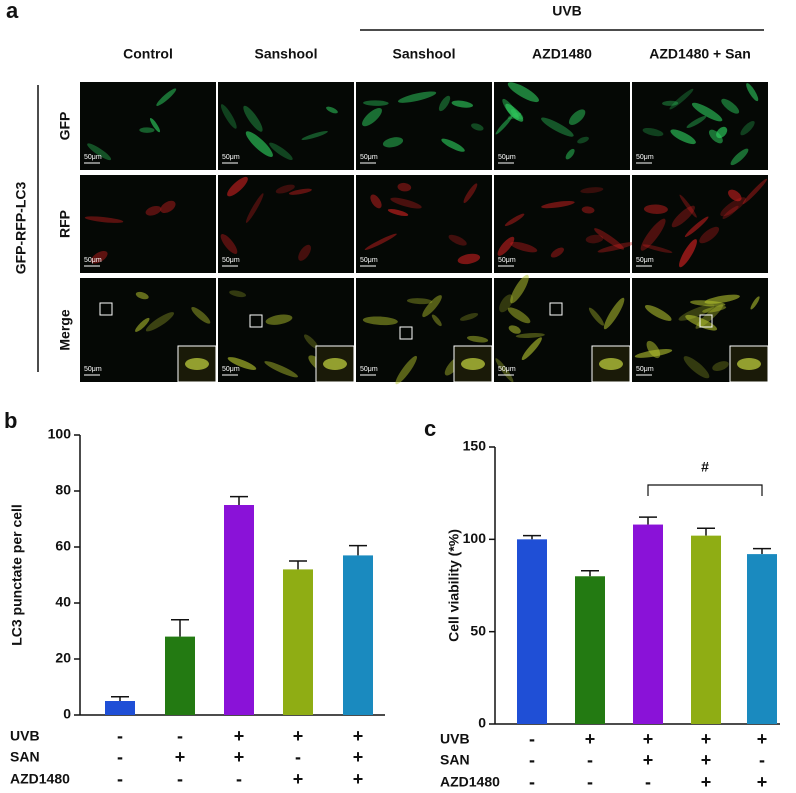 The image size is (796, 793). What do you see at coordinates (25, 736) in the screenshot?
I see `condition-name: UVB` at bounding box center [25, 736].